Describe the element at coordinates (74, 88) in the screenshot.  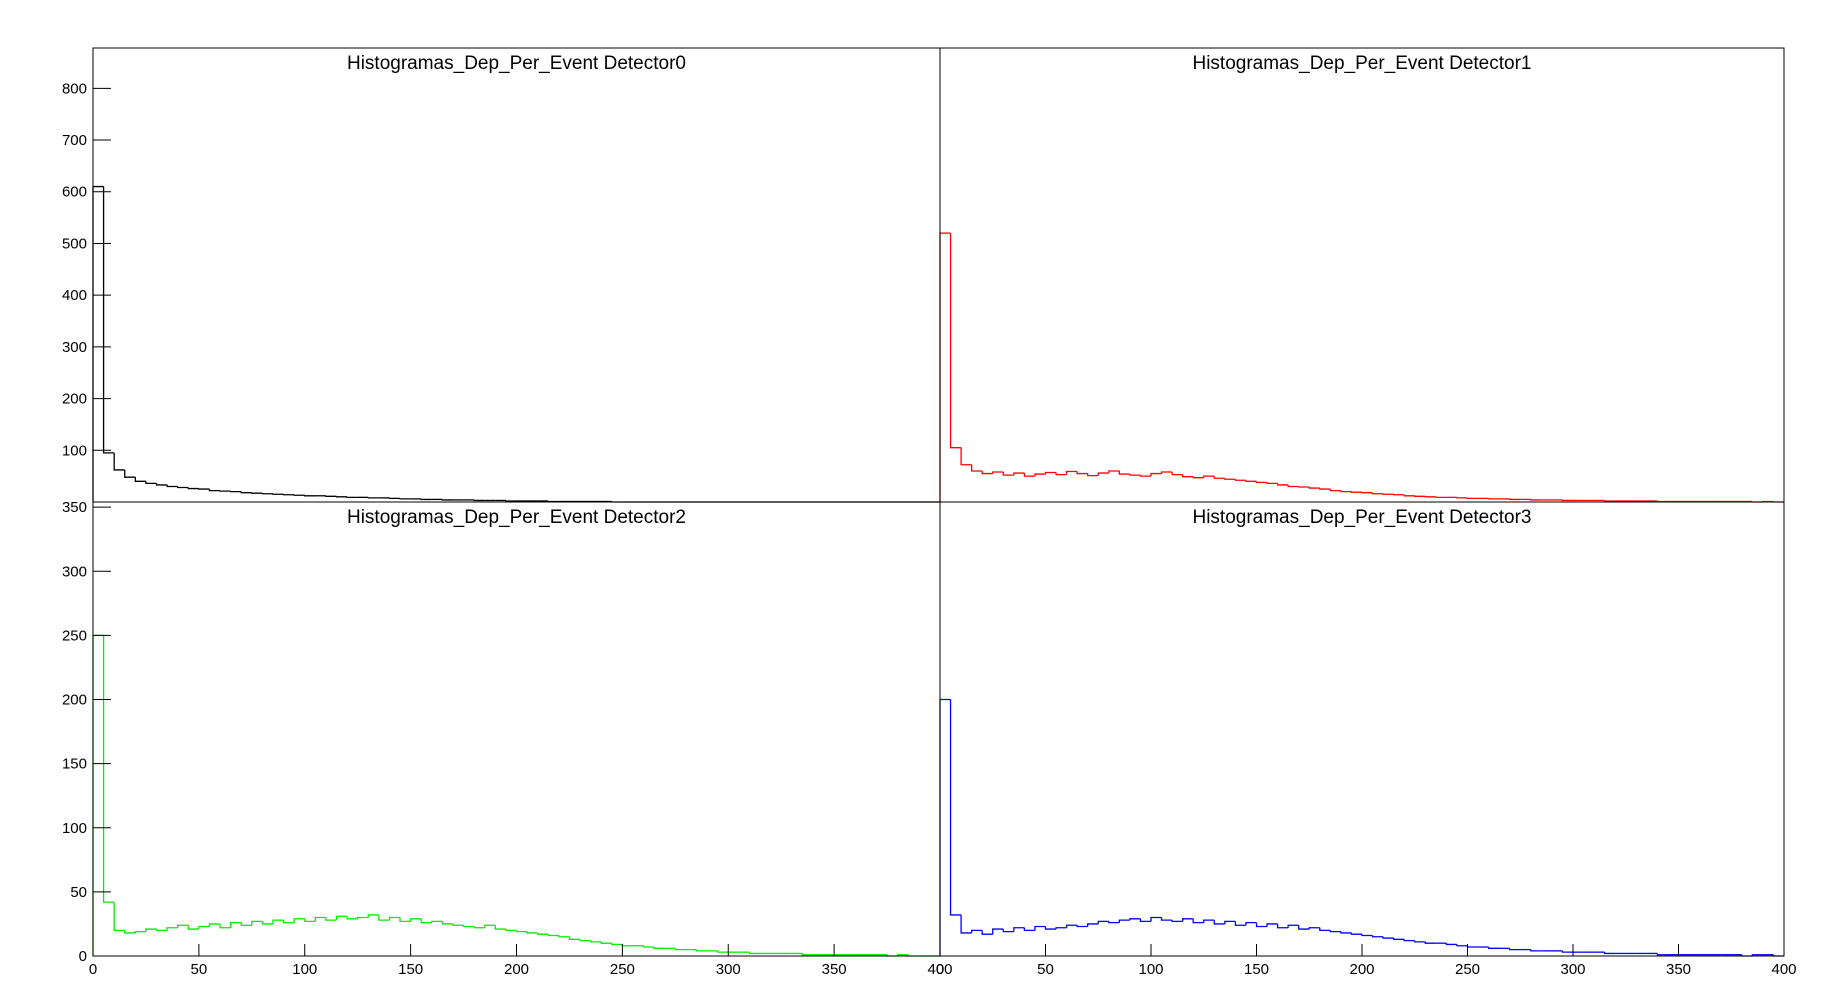
I see `y-tick-label: 800` at that location.